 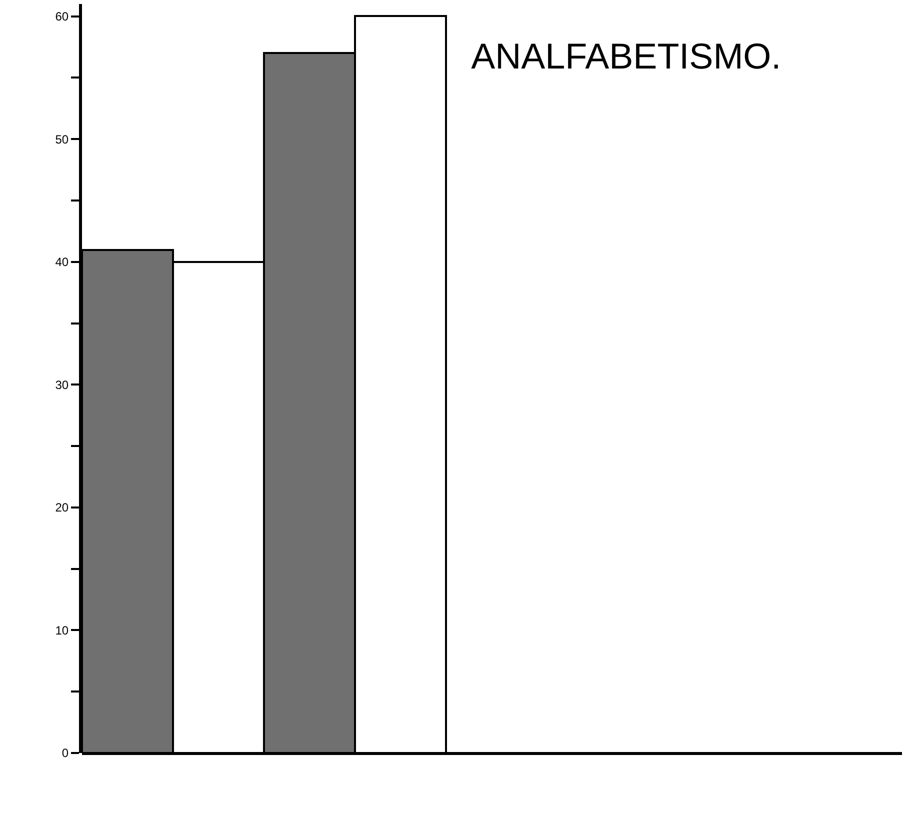 What do you see at coordinates (626, 55) in the screenshot?
I see `text: ANALFABETISMO.` at bounding box center [626, 55].